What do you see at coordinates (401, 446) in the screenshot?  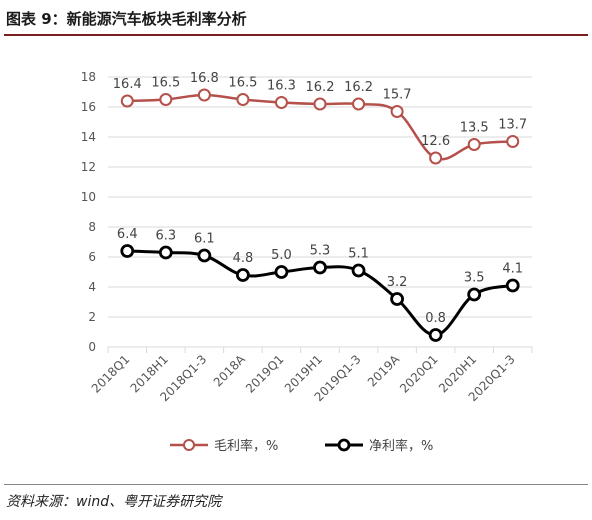 I see `legend-net-margin-label: 净利率，%` at bounding box center [401, 446].